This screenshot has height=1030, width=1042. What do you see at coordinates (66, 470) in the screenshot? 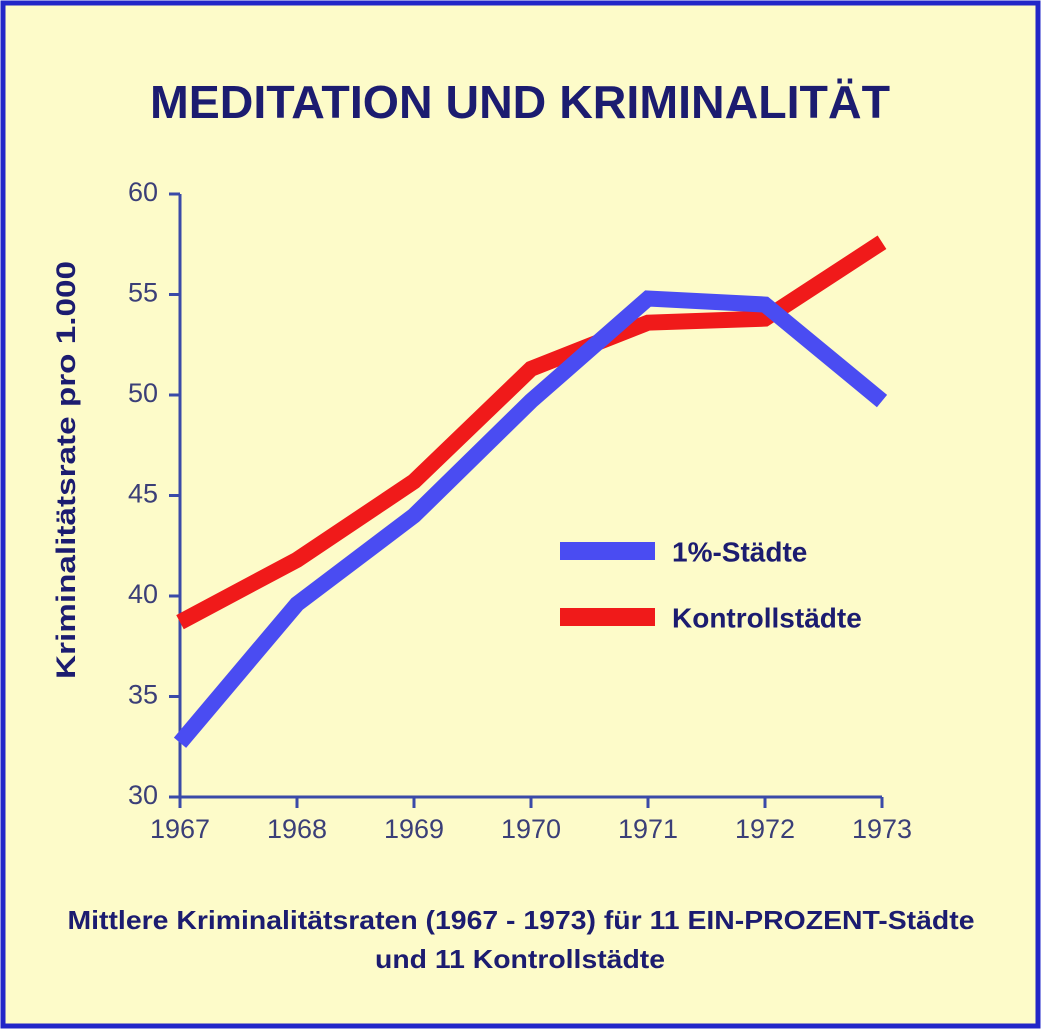
I see `y-axis-label: Kriminalitätsrate pro 1.000` at bounding box center [66, 470].